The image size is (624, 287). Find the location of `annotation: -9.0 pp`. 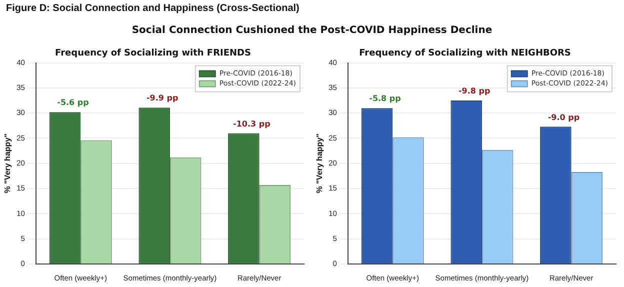

annotation: -9.0 pp is located at coordinates (564, 117).